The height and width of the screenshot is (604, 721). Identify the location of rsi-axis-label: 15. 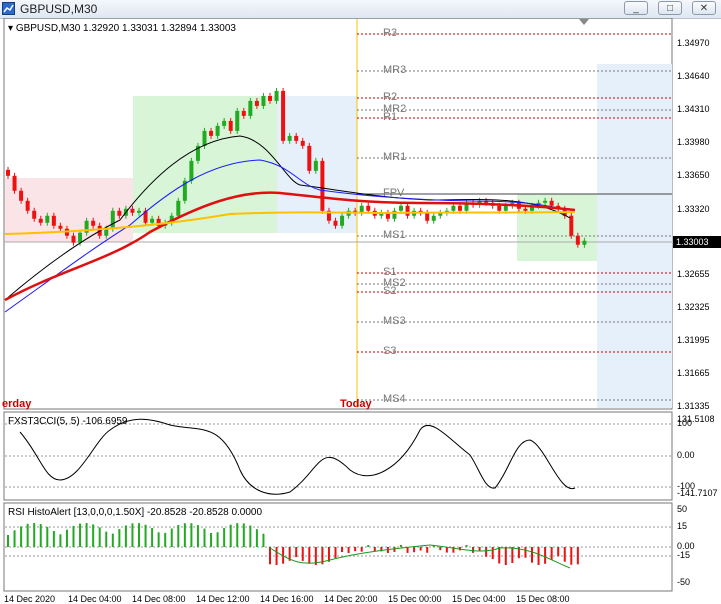
(682, 526).